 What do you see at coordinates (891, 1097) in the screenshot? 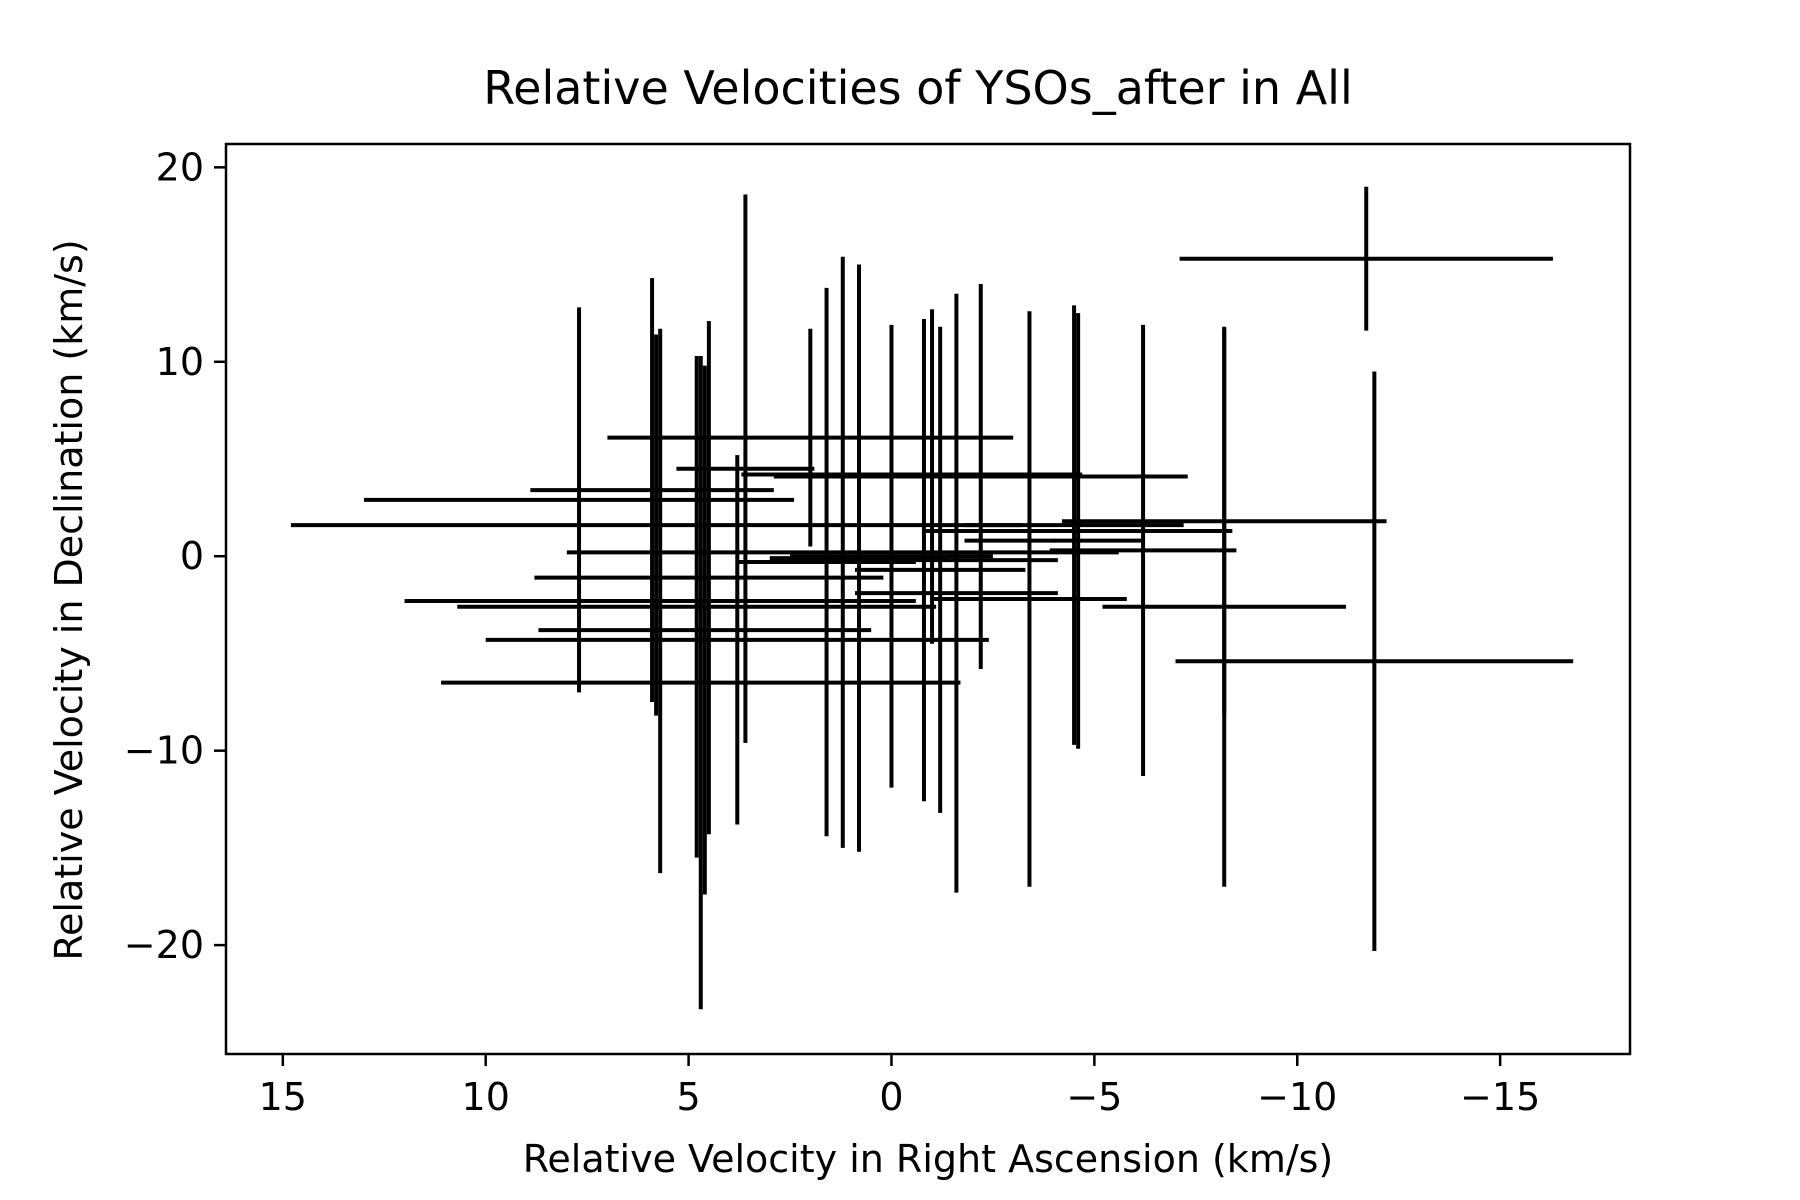
I see `x-tick-label: 0` at bounding box center [891, 1097].